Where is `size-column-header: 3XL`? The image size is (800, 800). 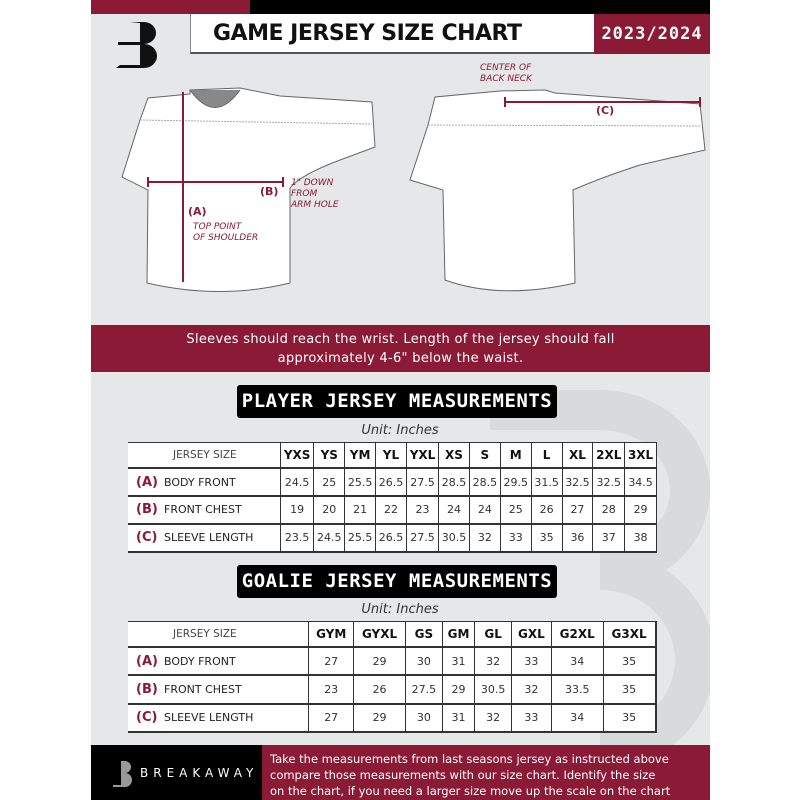
size-column-header: 3XL is located at coordinates (640, 455).